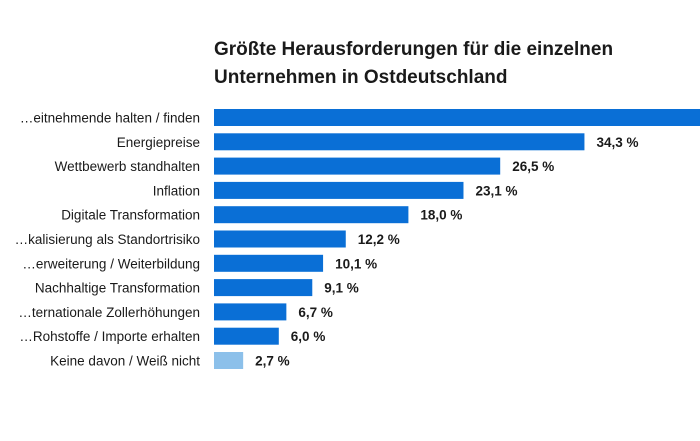 This screenshot has height=441, width=700. I want to click on category-label: Inflation, so click(176, 190).